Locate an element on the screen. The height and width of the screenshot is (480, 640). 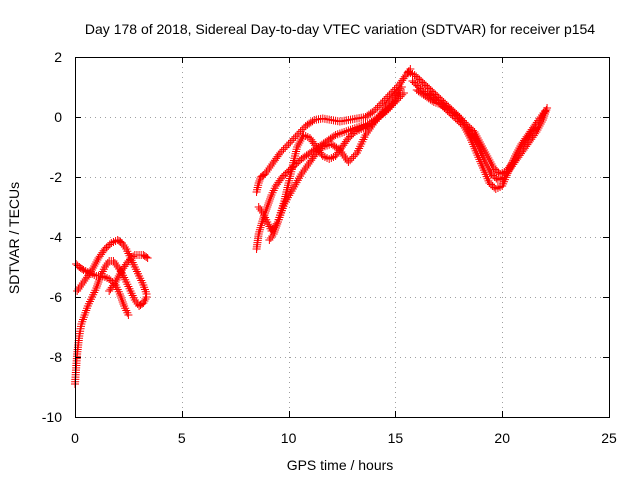
series-arc11 is located at coordinates (477, 132).